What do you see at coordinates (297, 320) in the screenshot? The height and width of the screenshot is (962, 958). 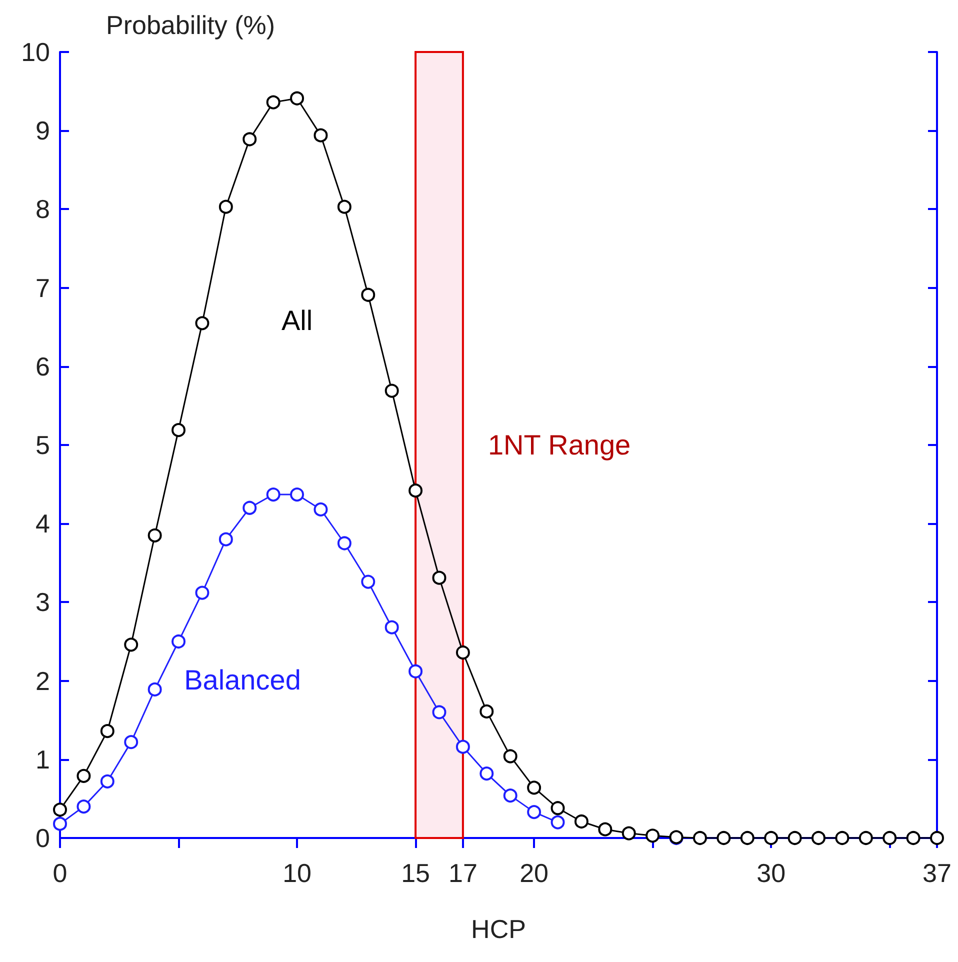 I see `series-label: All` at bounding box center [297, 320].